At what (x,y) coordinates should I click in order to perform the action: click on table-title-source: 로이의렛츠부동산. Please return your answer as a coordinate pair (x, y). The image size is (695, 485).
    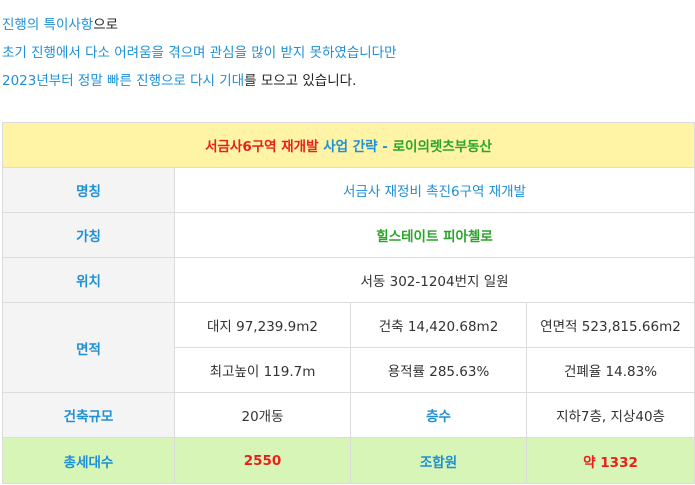
    Looking at the image, I should click on (442, 147).